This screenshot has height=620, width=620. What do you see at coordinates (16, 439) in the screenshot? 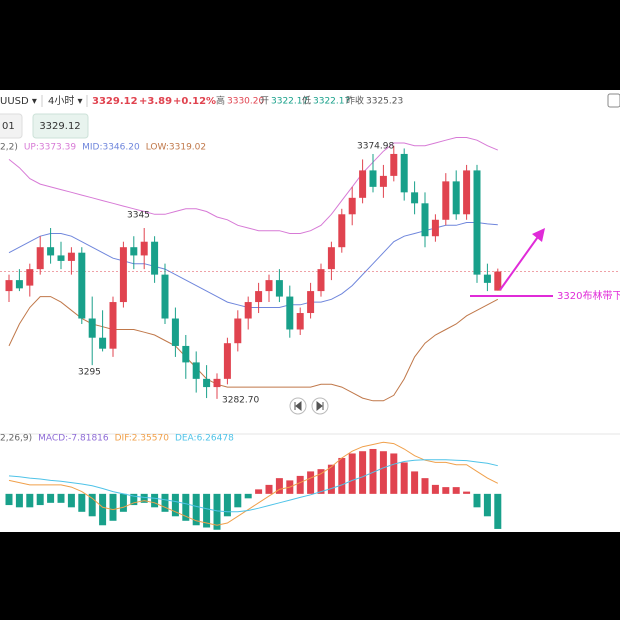
I see `legend-item: 2,26,9)` at bounding box center [16, 439].